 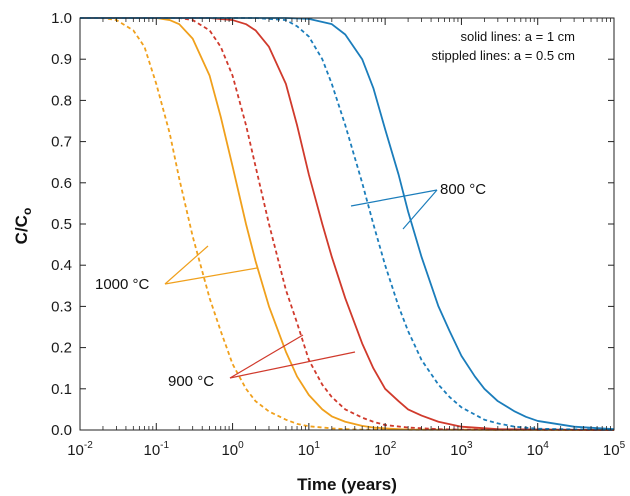 I want to click on note-solid-lines: solid lines: a = 1 cm, so click(x=517, y=36).